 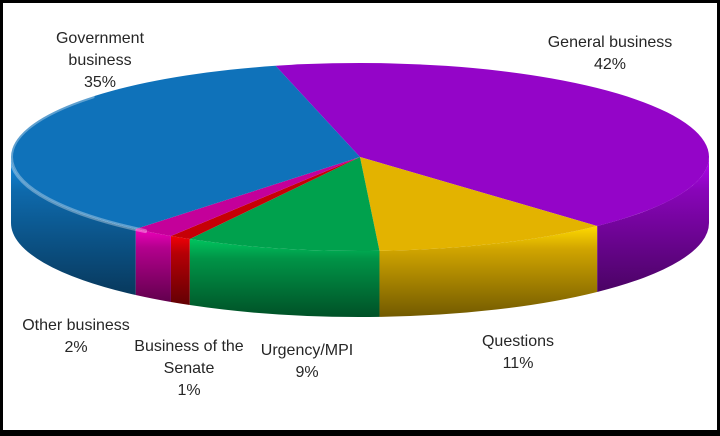 I want to click on slice-label: Questions, so click(x=518, y=341).